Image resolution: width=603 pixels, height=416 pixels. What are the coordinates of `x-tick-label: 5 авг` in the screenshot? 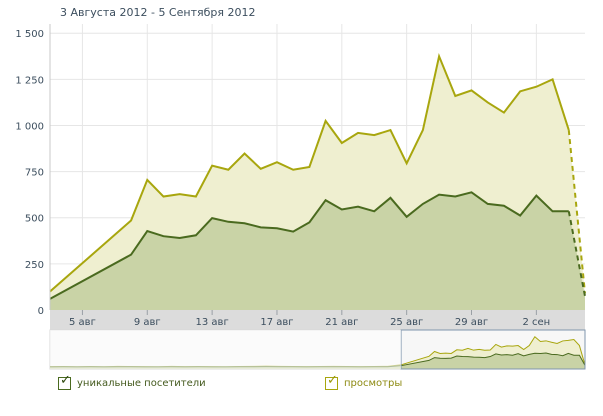 It's located at (82, 322).